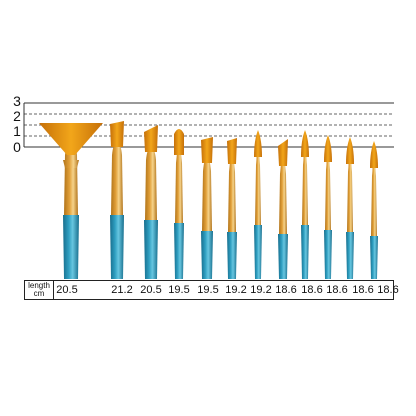 This screenshot has height=416, width=416. I want to click on brush-1-fan, so click(71, 201).